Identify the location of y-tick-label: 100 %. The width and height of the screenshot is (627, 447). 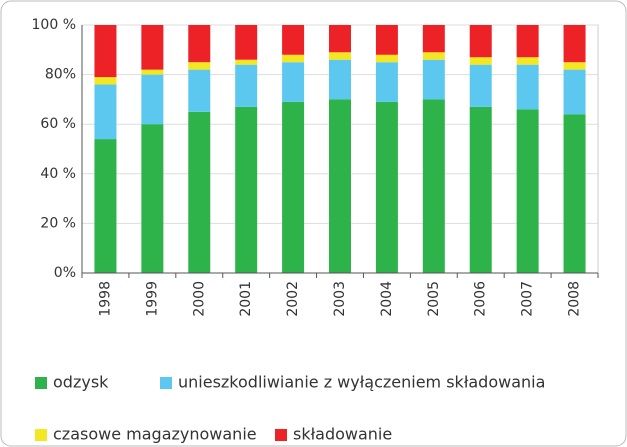
(54, 25).